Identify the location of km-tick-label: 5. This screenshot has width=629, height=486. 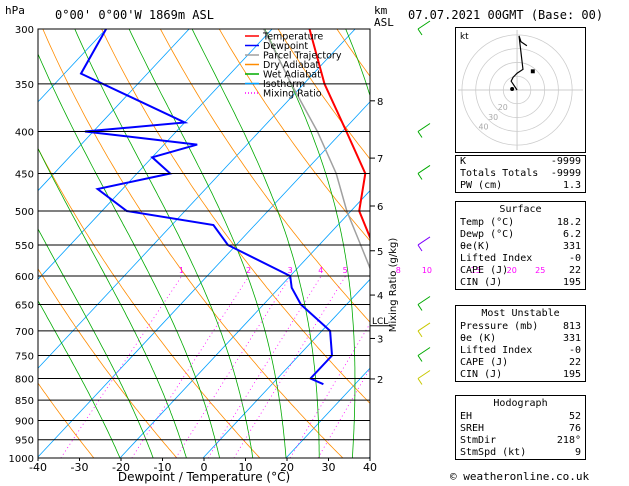
(380, 252).